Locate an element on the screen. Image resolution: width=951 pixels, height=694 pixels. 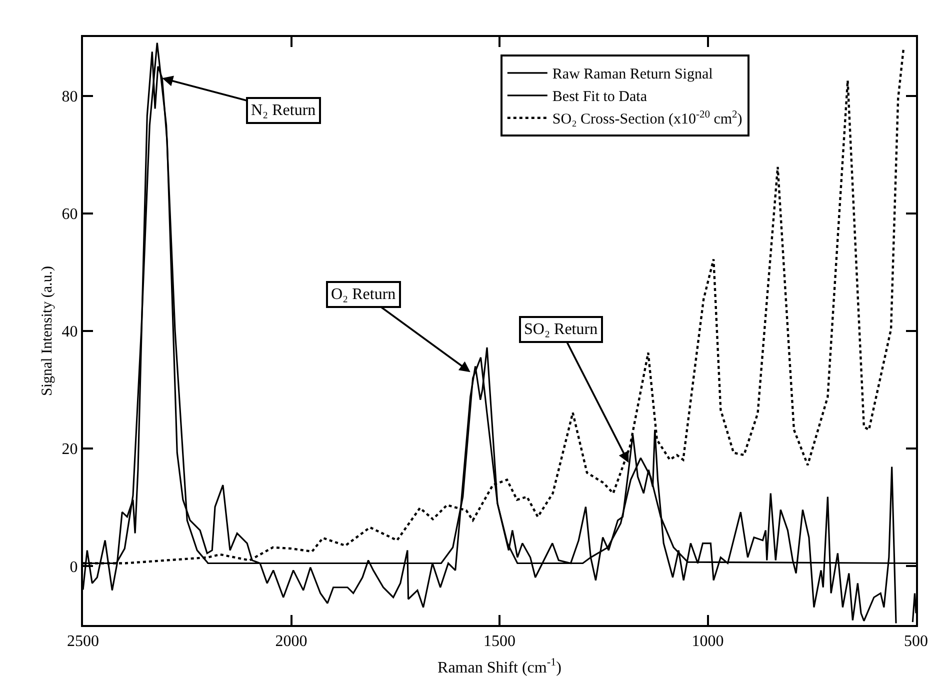
y-tick-label: 80 is located at coordinates (70, 97).